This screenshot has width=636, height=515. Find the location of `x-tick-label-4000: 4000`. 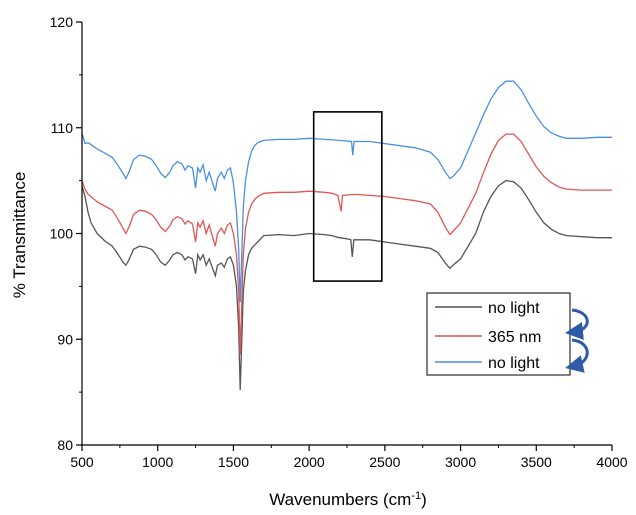

x-tick-label-4000: 4000 is located at coordinates (611, 462).